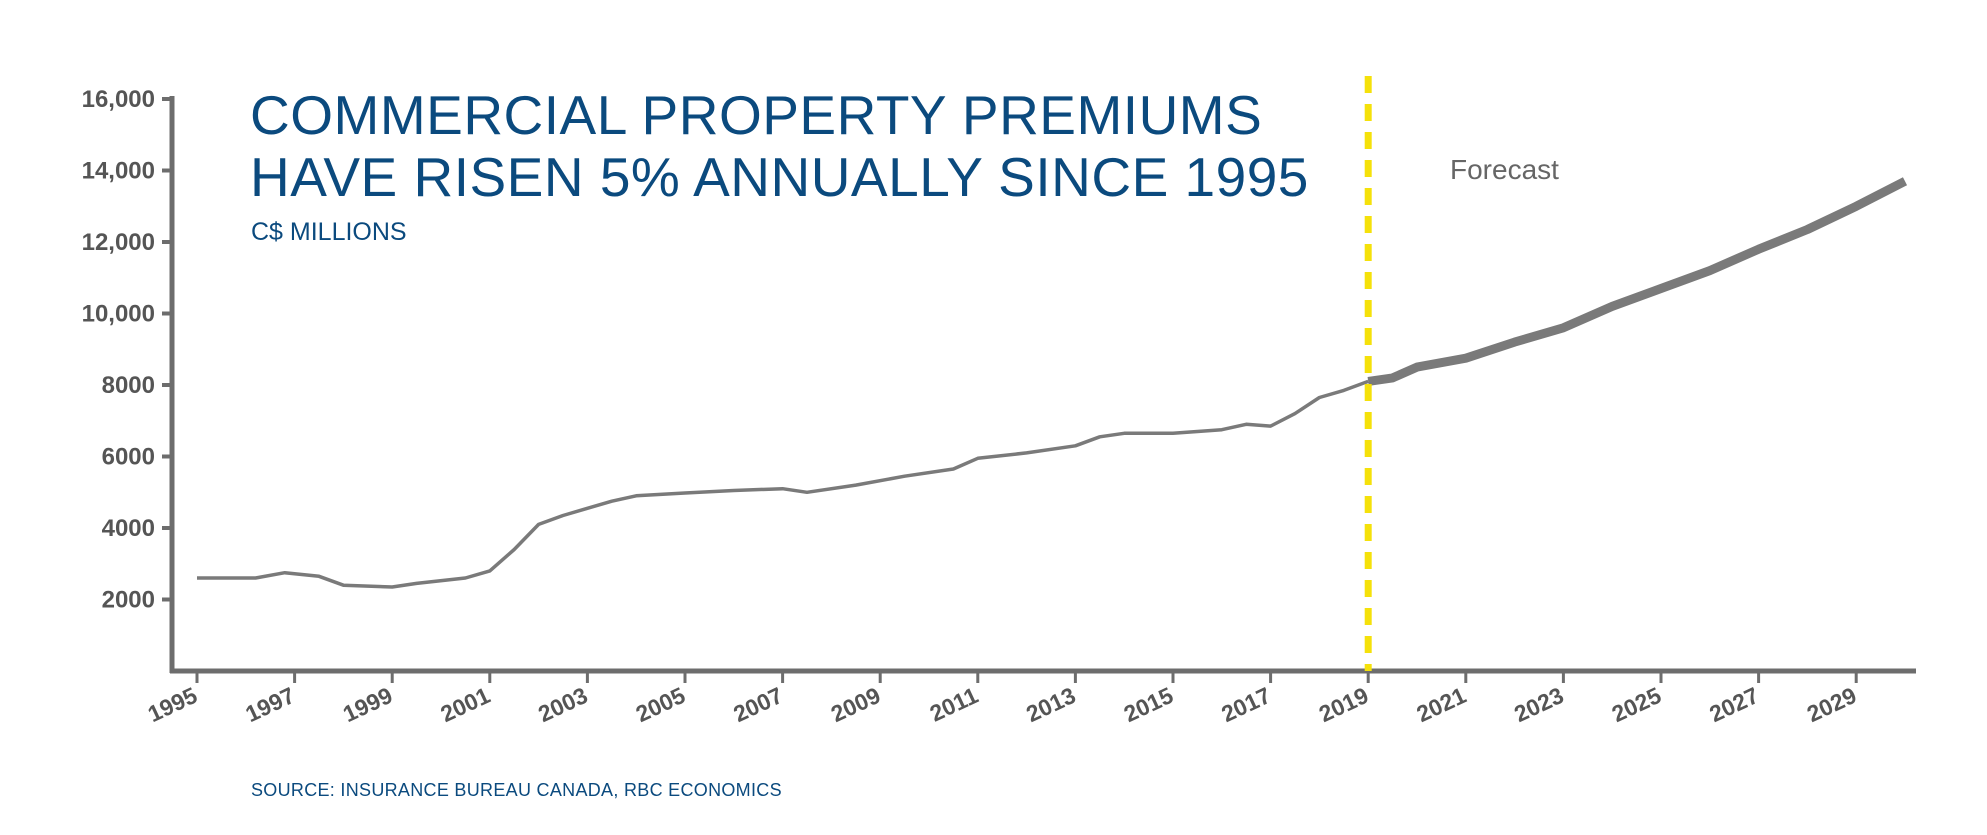  Describe the element at coordinates (118, 314) in the screenshot. I see `y-tick-label: 10,000` at that location.